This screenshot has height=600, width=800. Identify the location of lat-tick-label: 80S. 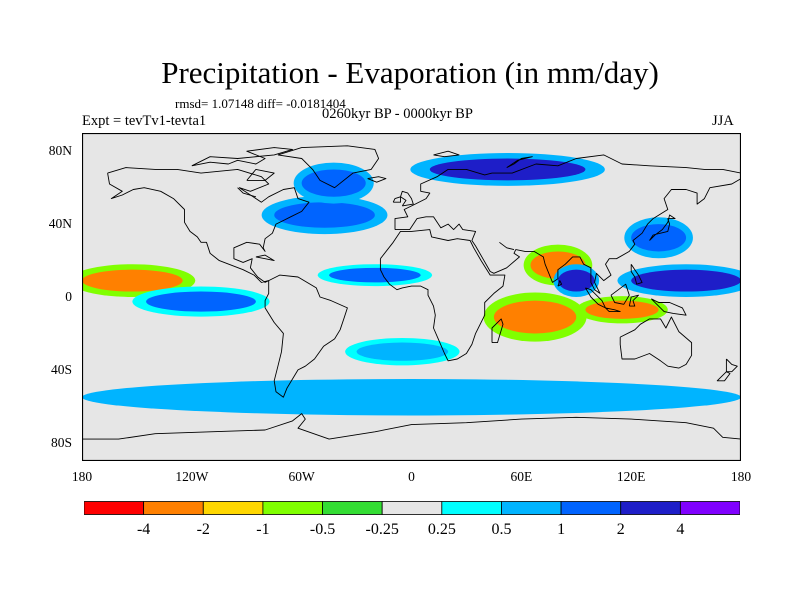
(61, 442).